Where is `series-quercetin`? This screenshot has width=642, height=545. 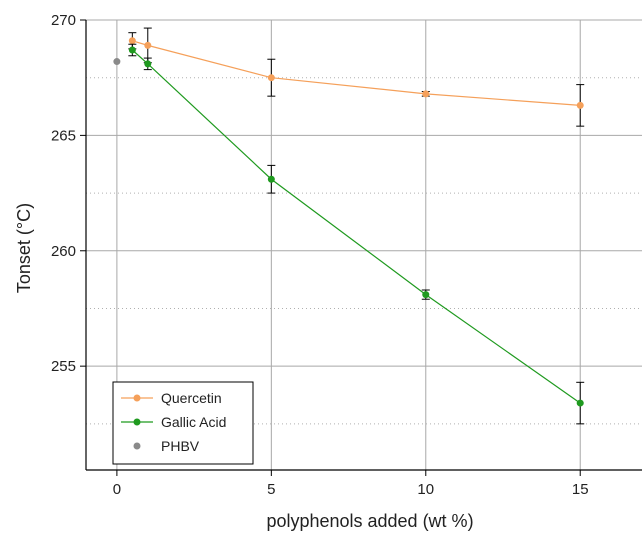 series-quercetin is located at coordinates (356, 77).